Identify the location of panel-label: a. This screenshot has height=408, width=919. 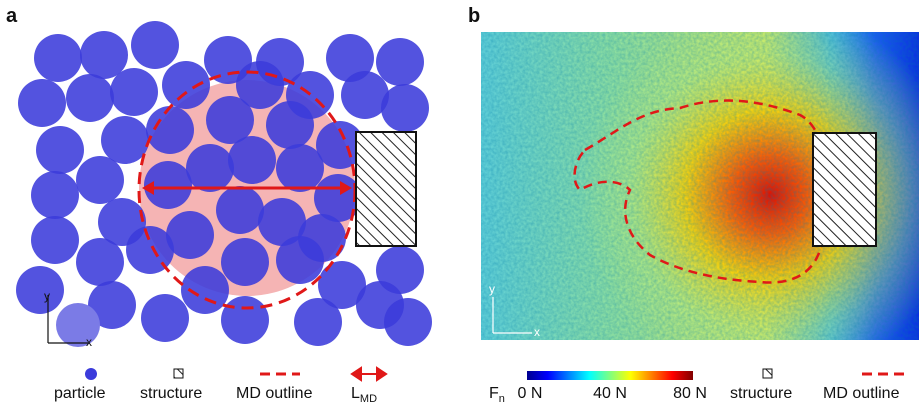
(12, 16).